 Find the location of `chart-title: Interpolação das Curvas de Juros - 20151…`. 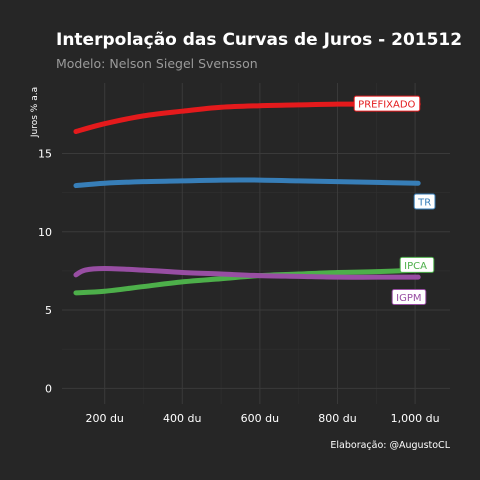

chart-title: Interpolação das Curvas de Juros - 20151… is located at coordinates (259, 40).